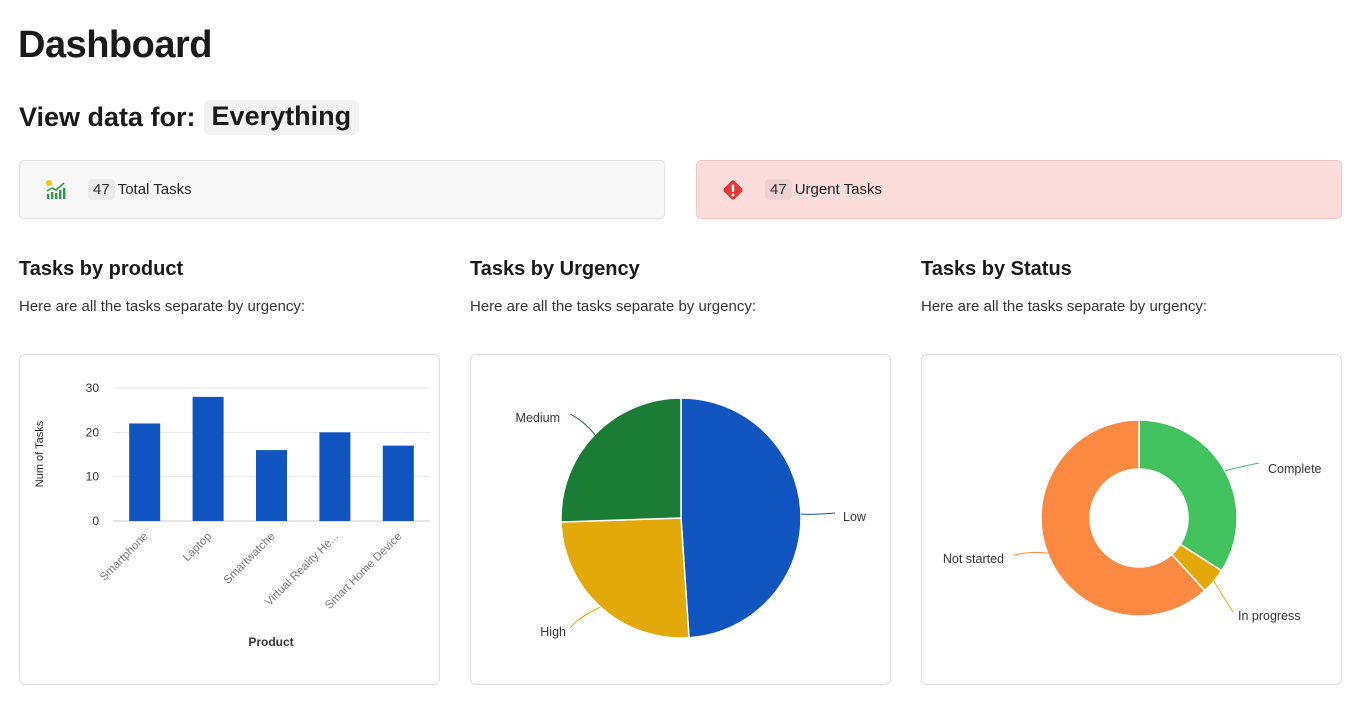 This screenshot has width=1360, height=712. What do you see at coordinates (154, 189) in the screenshot?
I see `total-tasks-label: Total Tasks` at bounding box center [154, 189].